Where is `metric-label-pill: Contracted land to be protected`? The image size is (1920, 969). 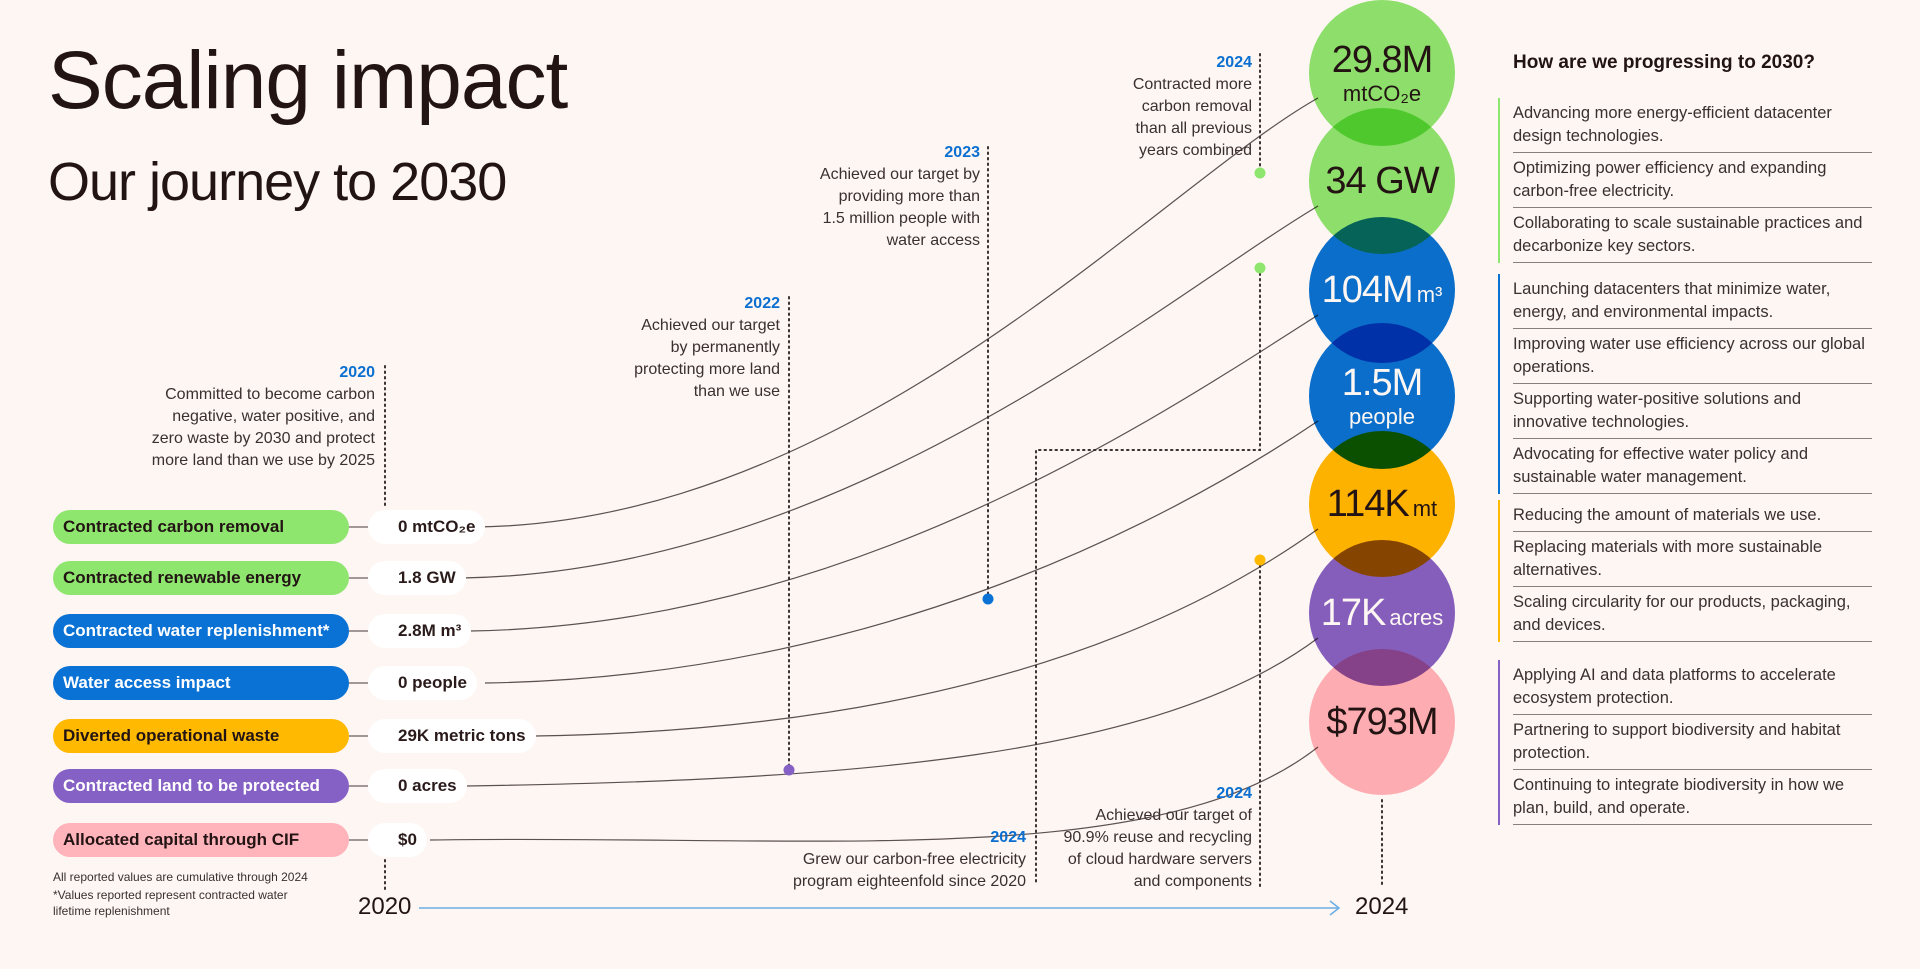 metric-label-pill: Contracted land to be protected is located at coordinates (201, 786).